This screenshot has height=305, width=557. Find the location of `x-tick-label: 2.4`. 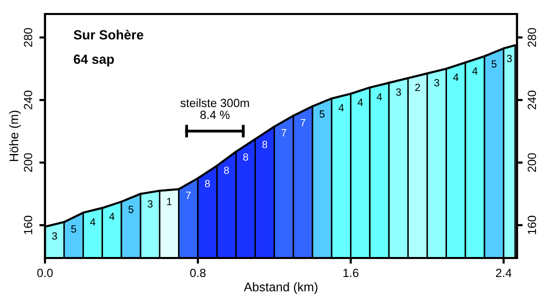

x-tick-label: 2.4 is located at coordinates (504, 272).